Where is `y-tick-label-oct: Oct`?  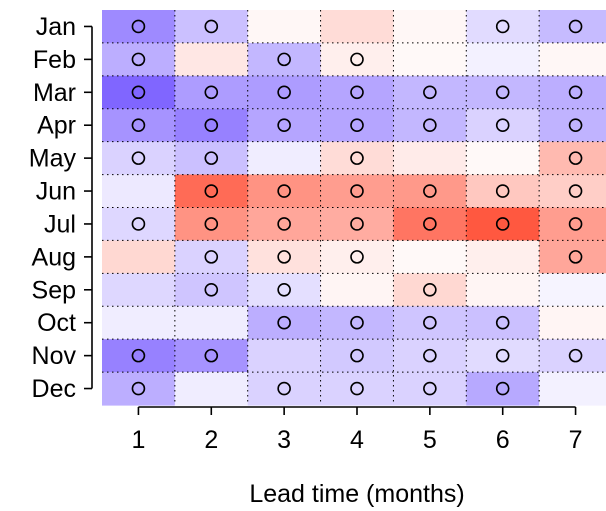 y-tick-label-oct: Oct is located at coordinates (56, 323).